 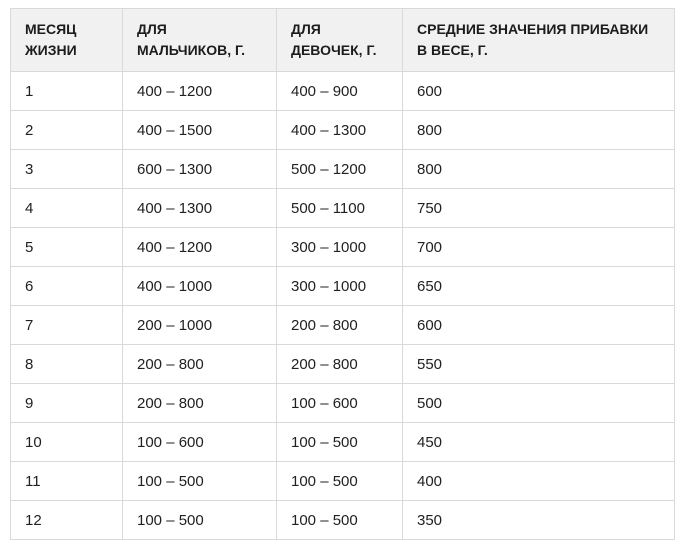 I want to click on table-row: 10 100 – 600 100 – 500 450, so click(x=342, y=442).